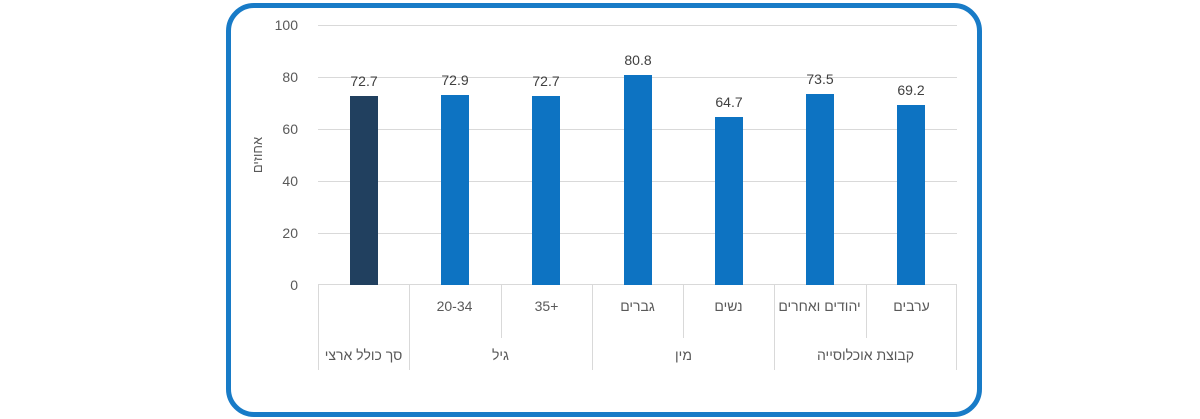 This screenshot has height=419, width=1200. I want to click on value-label: 73.5, so click(820, 79).